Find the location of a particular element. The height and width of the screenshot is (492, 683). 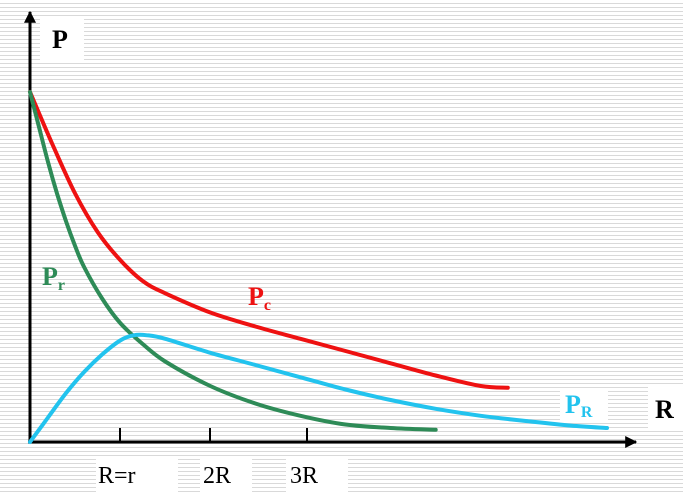

y-axis-title: P is located at coordinates (60, 39).